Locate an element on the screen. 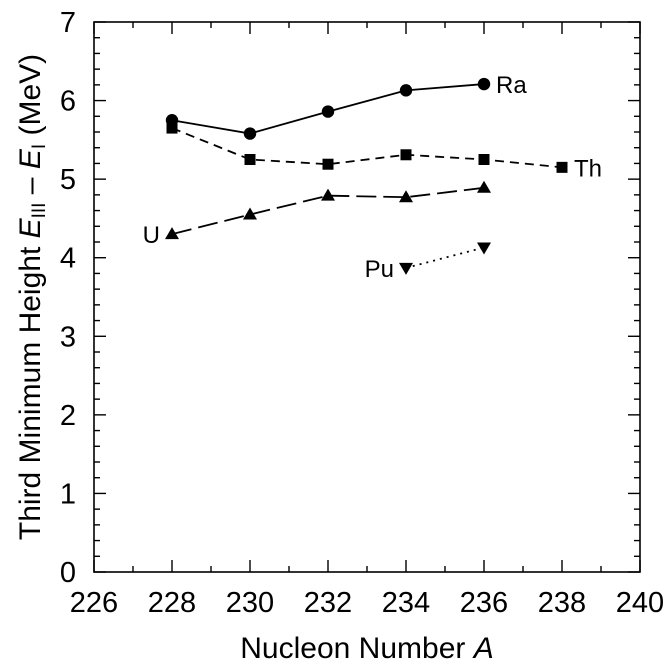  y-tick-label: 4 is located at coordinates (68, 259).